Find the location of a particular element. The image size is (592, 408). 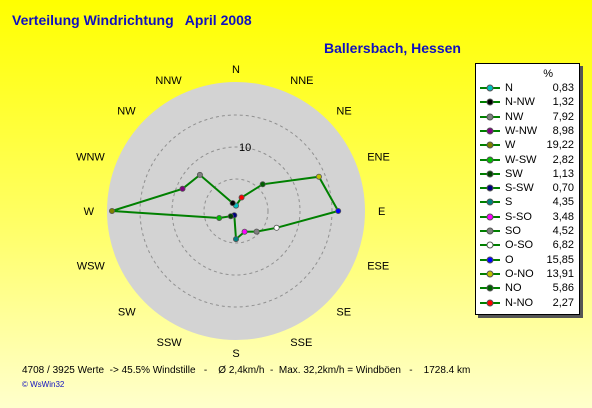

legend-value: 1,32 is located at coordinates (563, 102).